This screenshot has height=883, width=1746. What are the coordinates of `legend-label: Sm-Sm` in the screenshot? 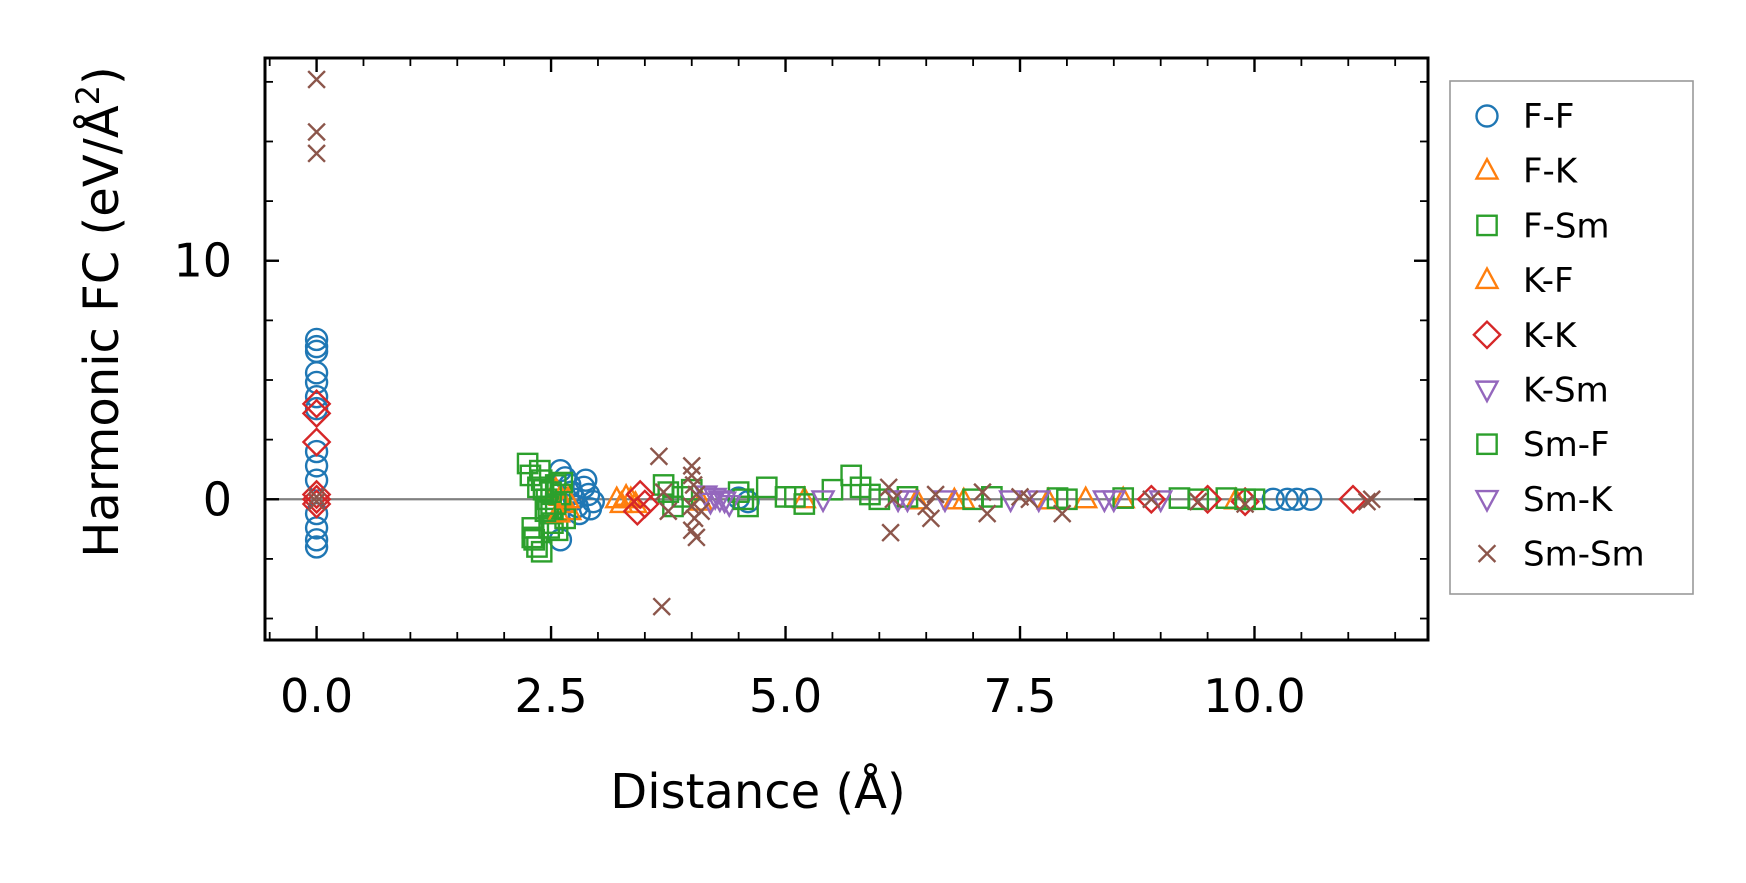 It's located at (1584, 555).